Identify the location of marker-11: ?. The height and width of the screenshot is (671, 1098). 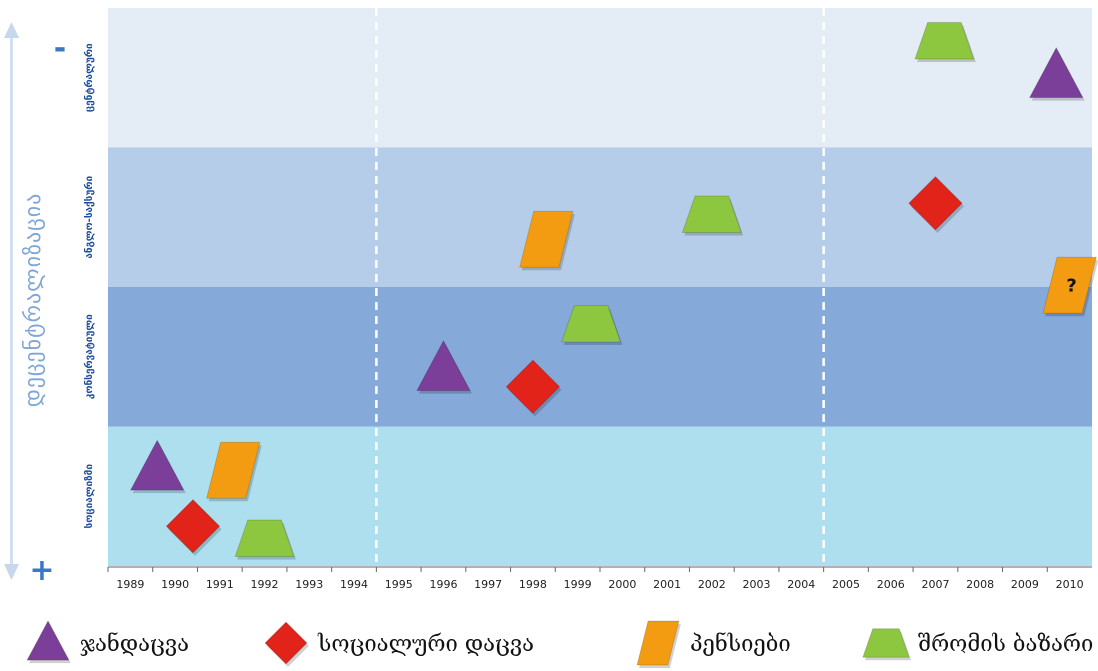
(1070, 286).